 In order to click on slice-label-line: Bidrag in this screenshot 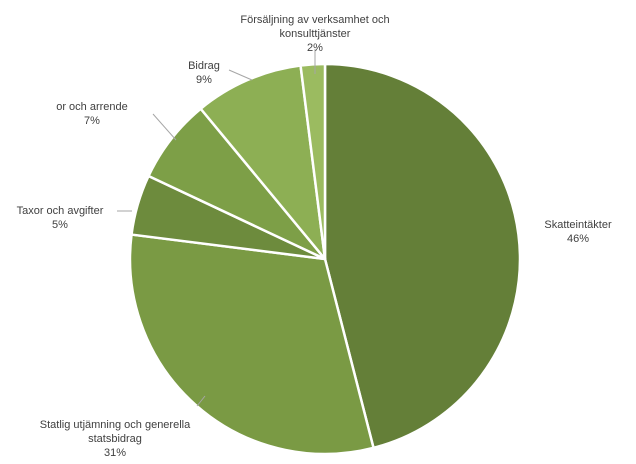, I will do `click(204, 66)`.